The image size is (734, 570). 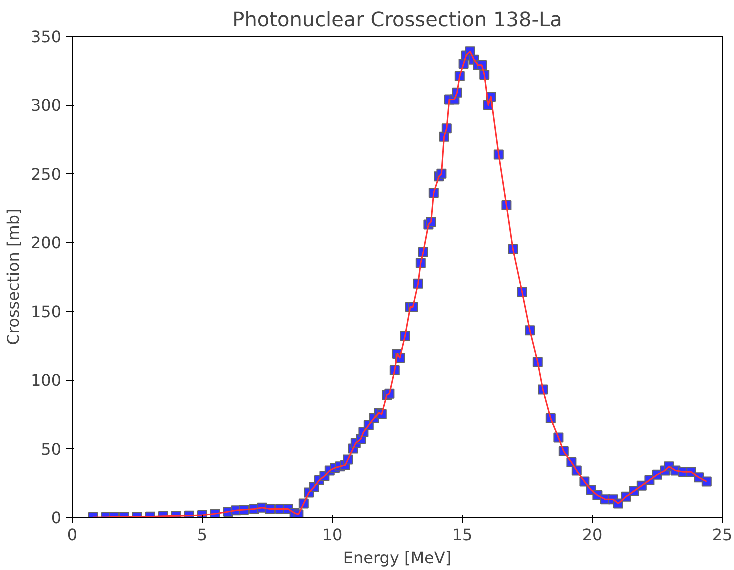 What do you see at coordinates (202, 535) in the screenshot?
I see `x-tick-label: 5` at bounding box center [202, 535].